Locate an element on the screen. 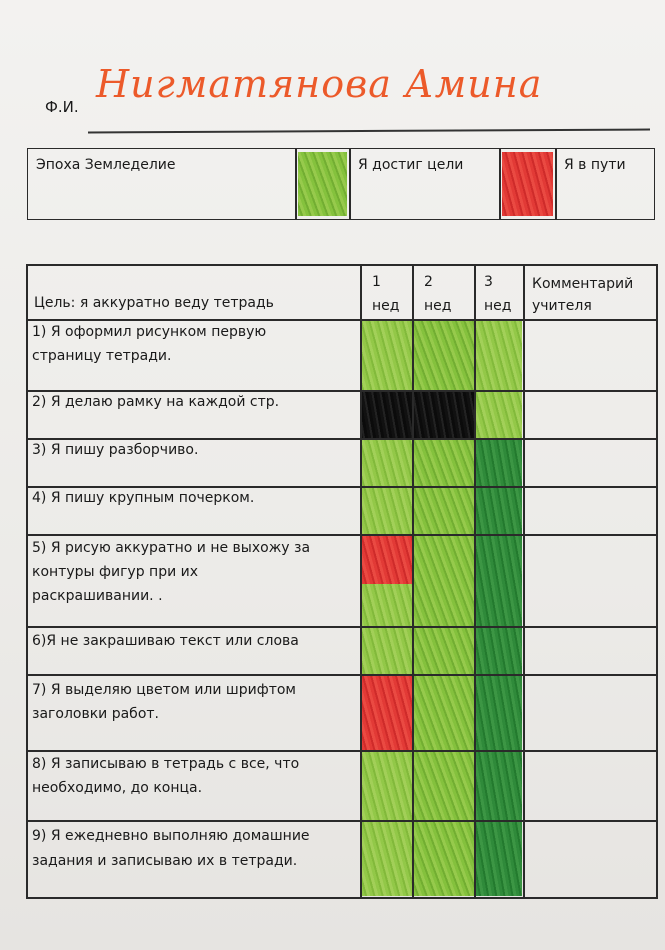 This screenshot has height=950, width=665. row2-text: 2) Я делаю рамку на каждой стр. is located at coordinates (156, 402).